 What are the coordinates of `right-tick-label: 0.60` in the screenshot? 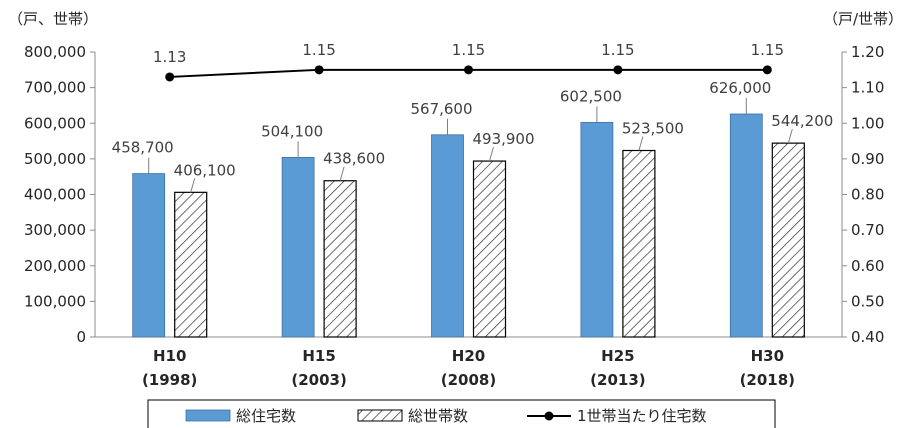 It's located at (867, 266).